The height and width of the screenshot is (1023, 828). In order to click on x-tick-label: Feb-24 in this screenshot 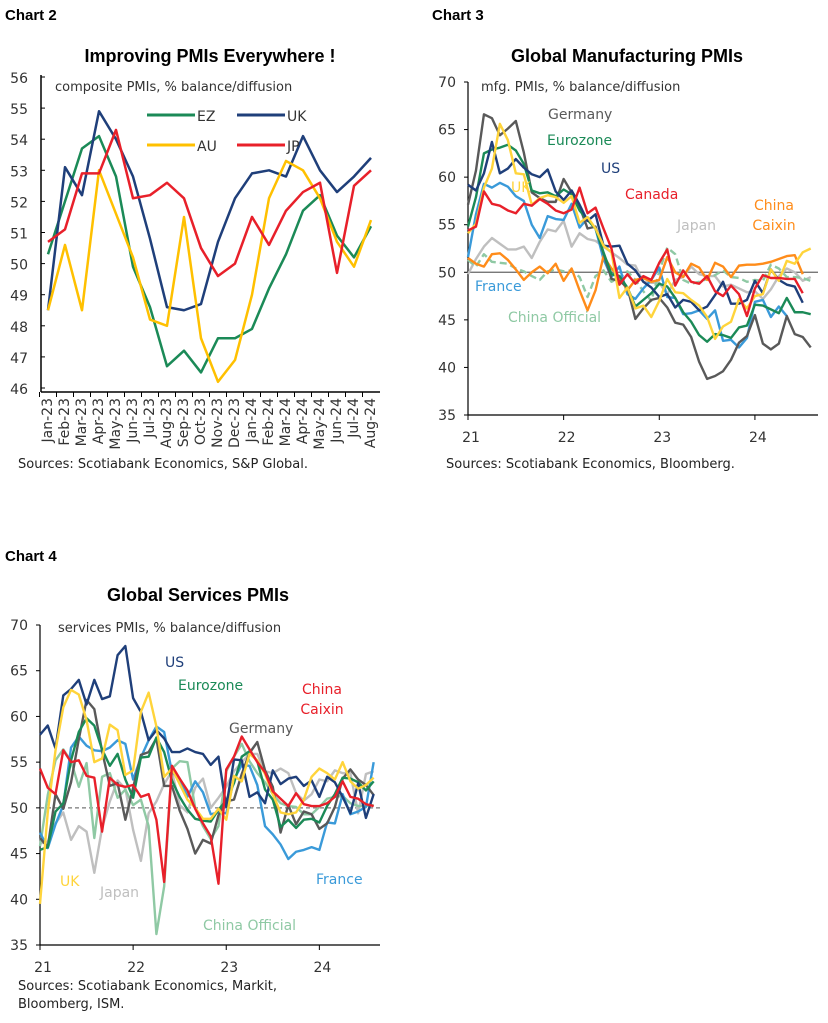, I will do `click(269, 422)`.